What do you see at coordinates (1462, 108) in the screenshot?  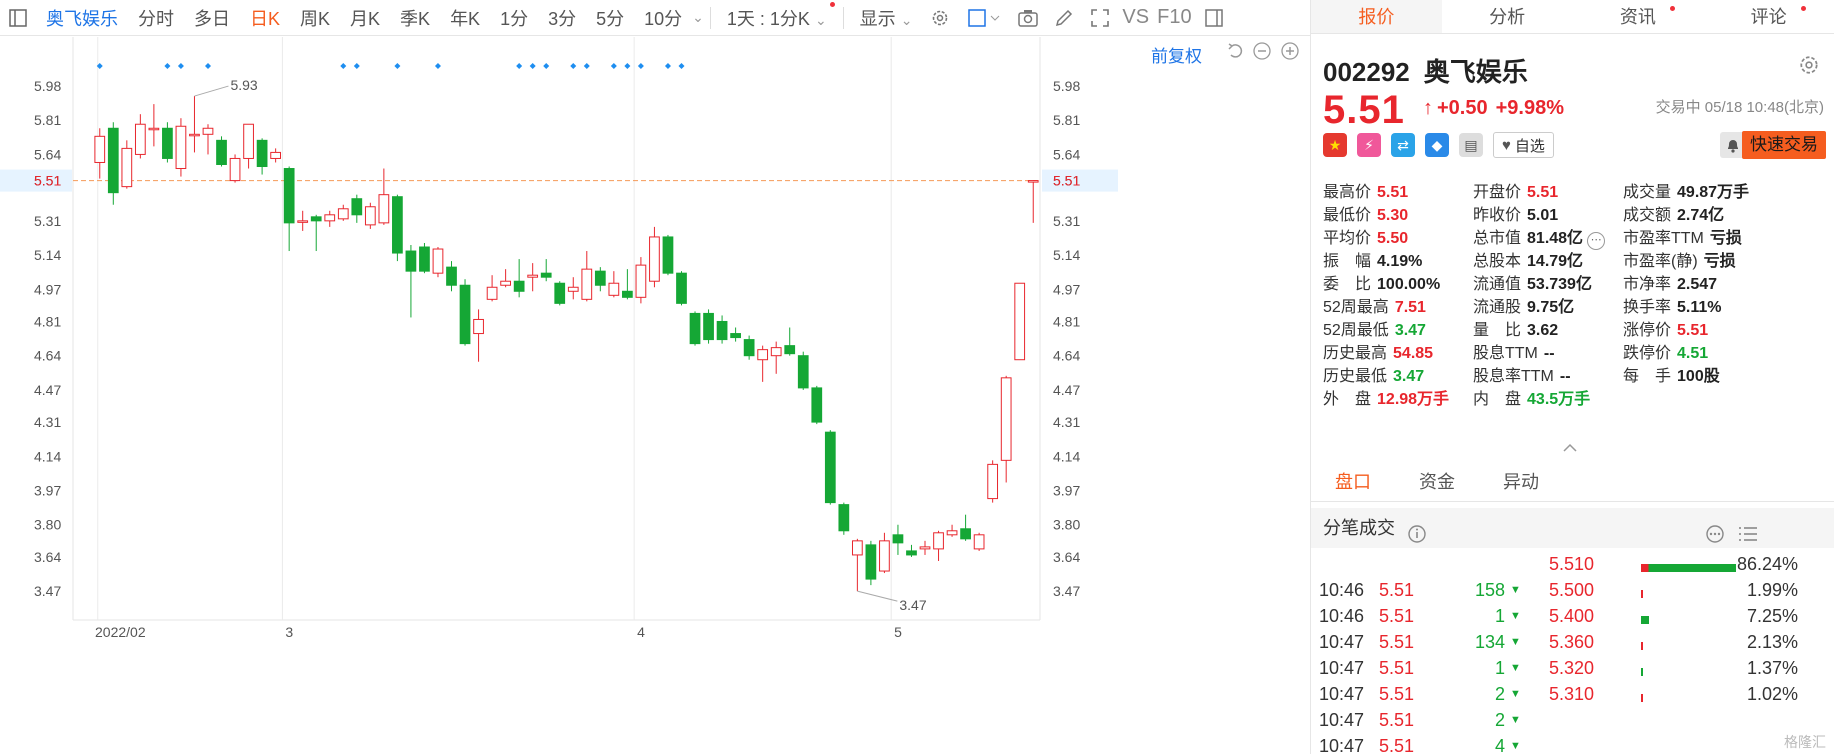 I see `change-value: +0.50` at bounding box center [1462, 108].